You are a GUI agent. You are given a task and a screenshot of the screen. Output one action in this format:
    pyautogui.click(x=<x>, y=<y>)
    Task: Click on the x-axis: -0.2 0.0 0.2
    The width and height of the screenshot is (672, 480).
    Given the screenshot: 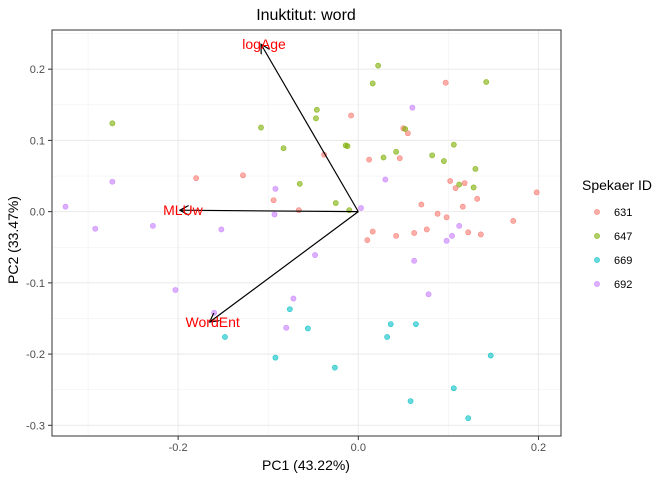 What is the action you would take?
    pyautogui.click(x=357, y=445)
    